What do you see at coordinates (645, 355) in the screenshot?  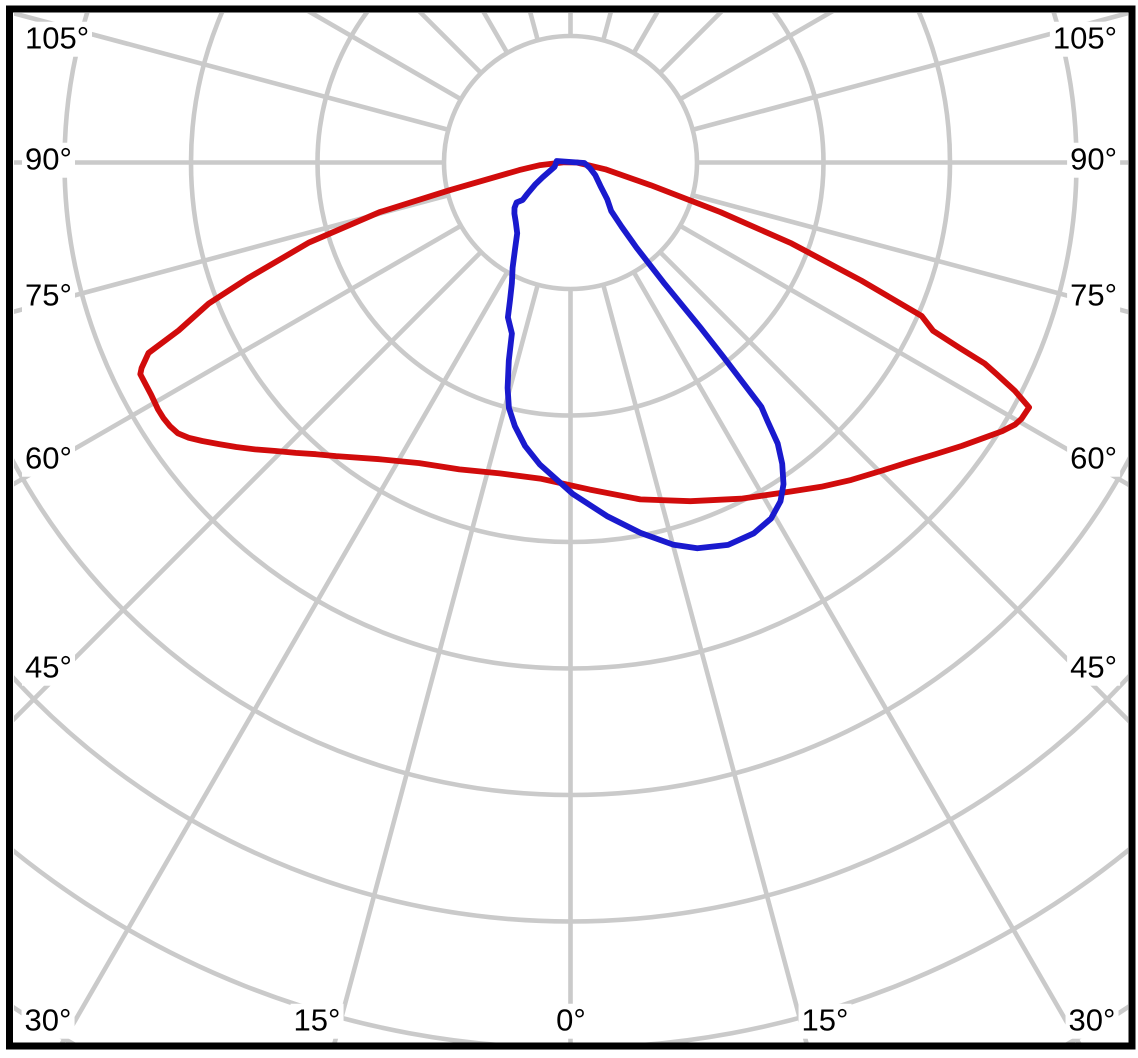 I see `curve-blue` at bounding box center [645, 355].